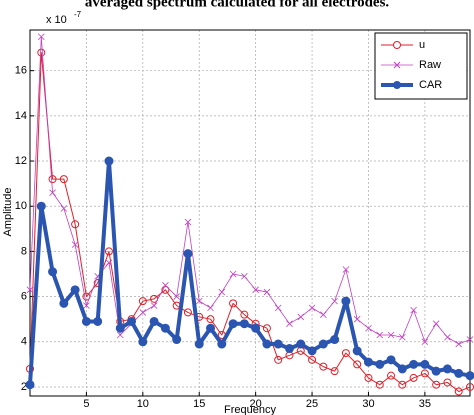 The image size is (474, 415). Describe the element at coordinates (430, 65) in the screenshot. I see `legend-label: Raw` at that location.